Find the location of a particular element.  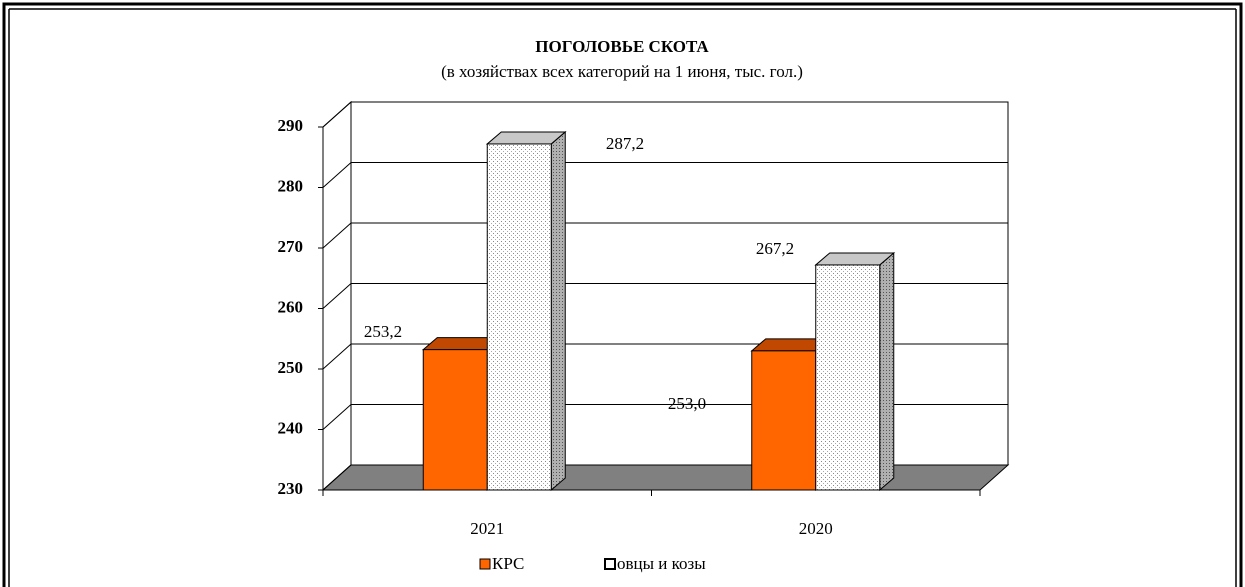

y-tick-label: 280 is located at coordinates (291, 185).